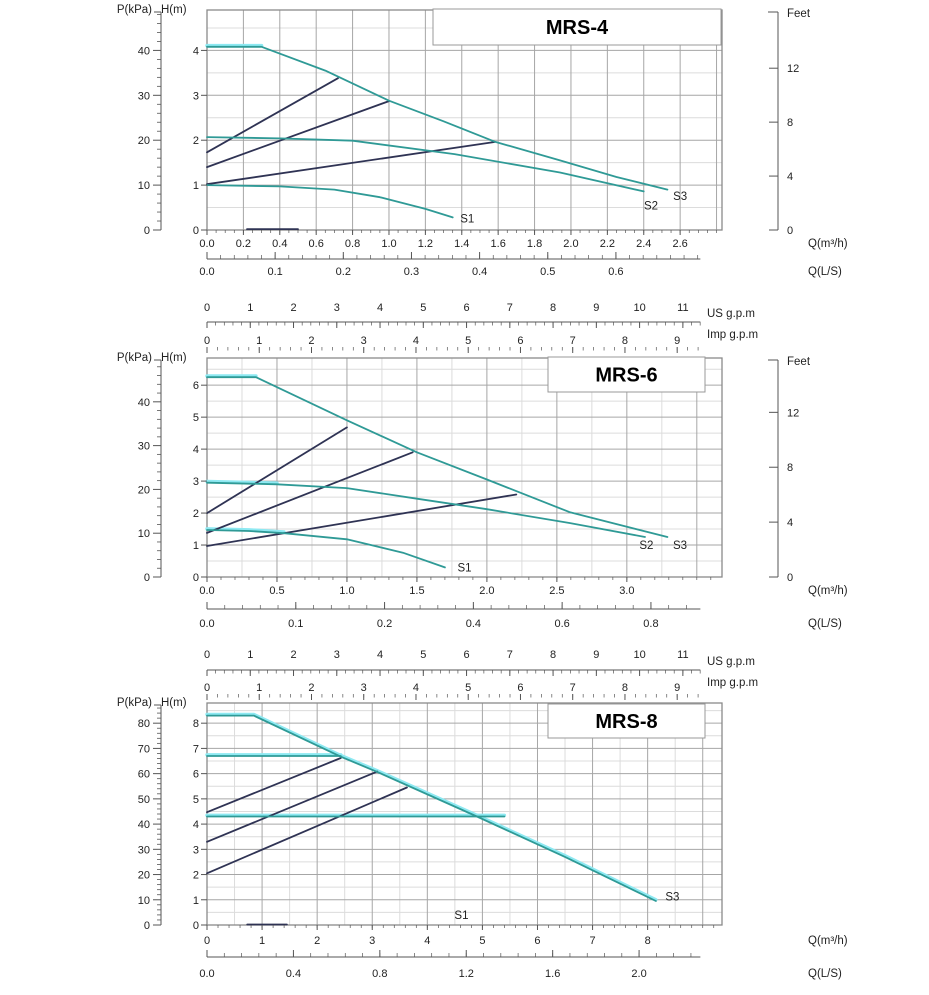 The width and height of the screenshot is (929, 995). What do you see at coordinates (793, 69) in the screenshot?
I see `feet-tick-label: 12` at bounding box center [793, 69].